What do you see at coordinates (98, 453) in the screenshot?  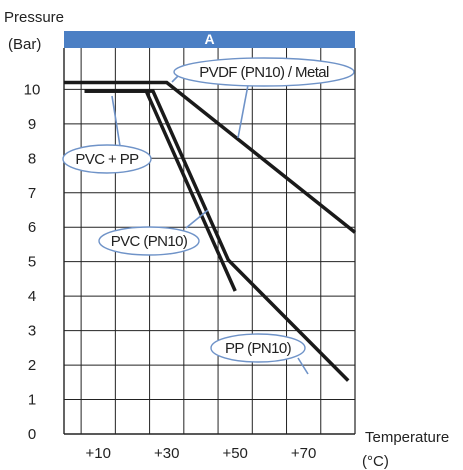 I see `x-tick-label: +10` at bounding box center [98, 453].